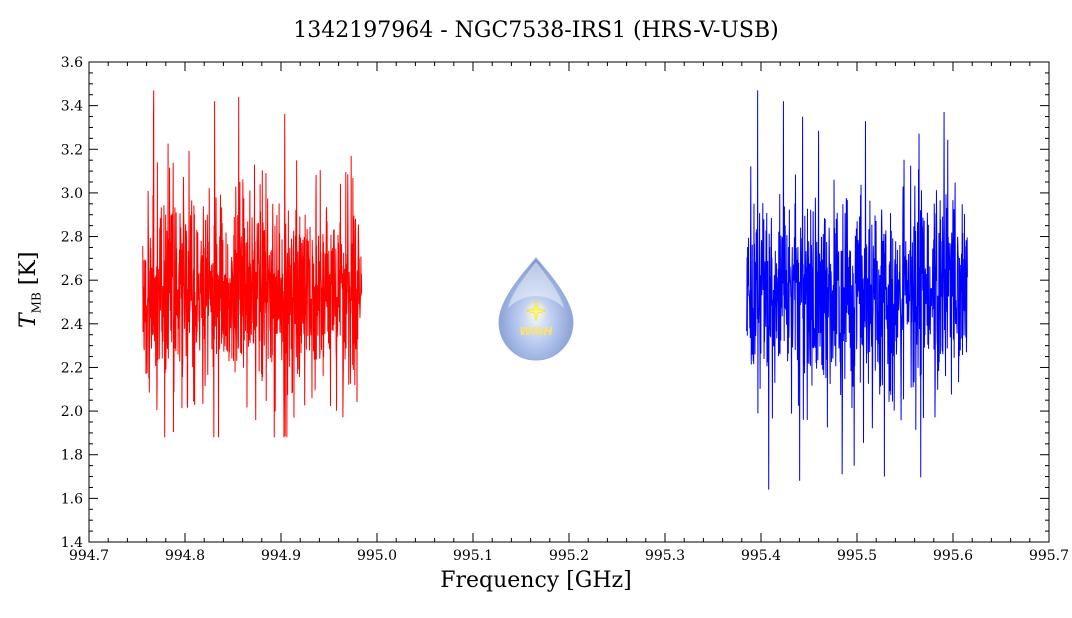 This screenshot has height=618, width=1072. I want to click on x-tick-label: 995.2, so click(569, 556).